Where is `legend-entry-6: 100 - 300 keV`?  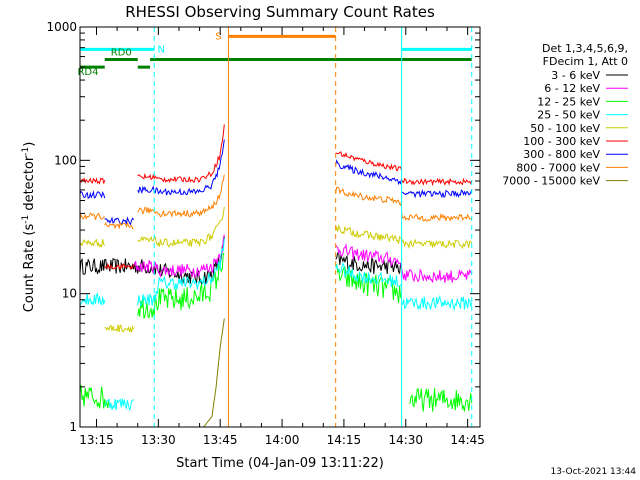
legend-entry-6: 100 - 300 keV is located at coordinates (561, 141).